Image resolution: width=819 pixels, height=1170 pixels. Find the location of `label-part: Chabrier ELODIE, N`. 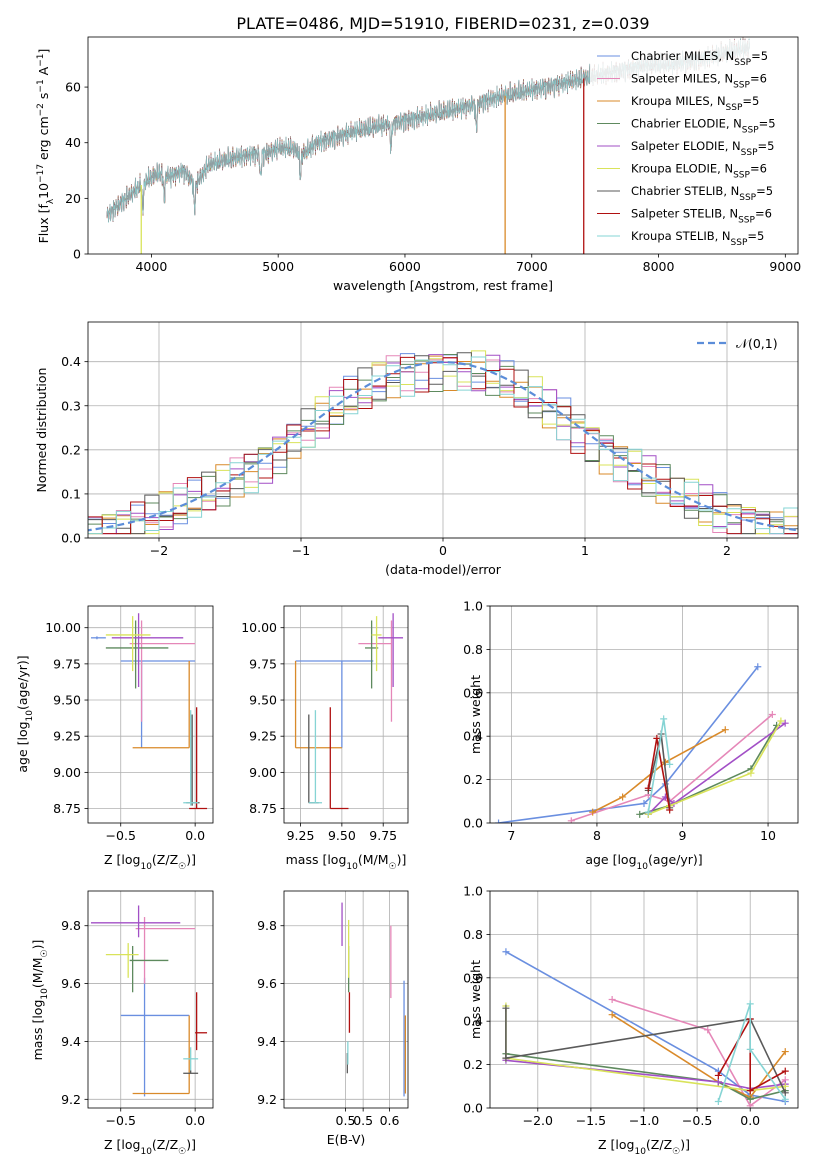

label-part: Chabrier ELODIE, N is located at coordinates (686, 124).